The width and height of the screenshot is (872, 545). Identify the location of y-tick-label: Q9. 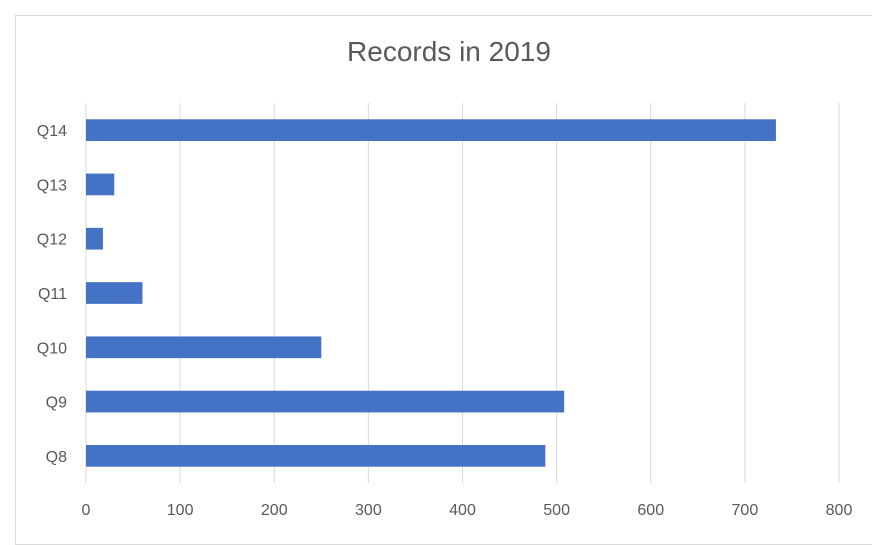
(56, 403).